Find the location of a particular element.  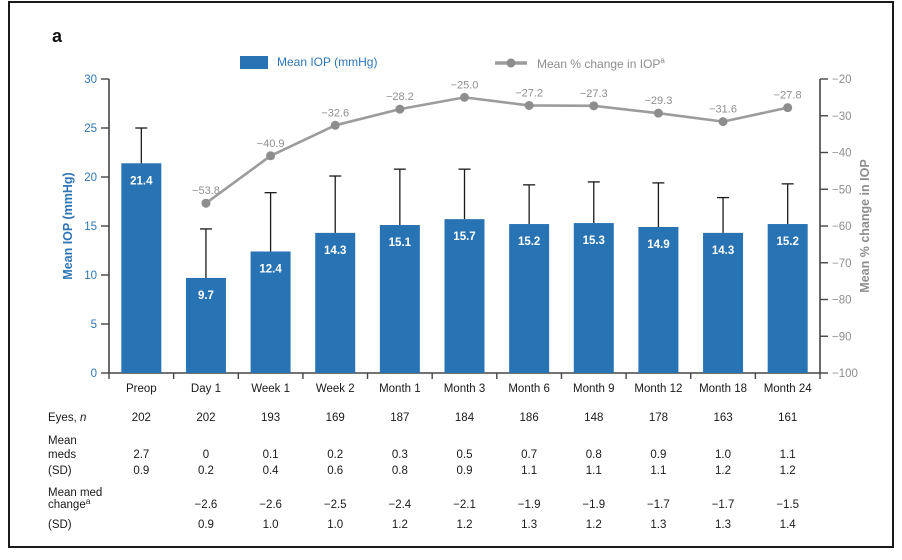

table-cell: −2.4 is located at coordinates (400, 505).